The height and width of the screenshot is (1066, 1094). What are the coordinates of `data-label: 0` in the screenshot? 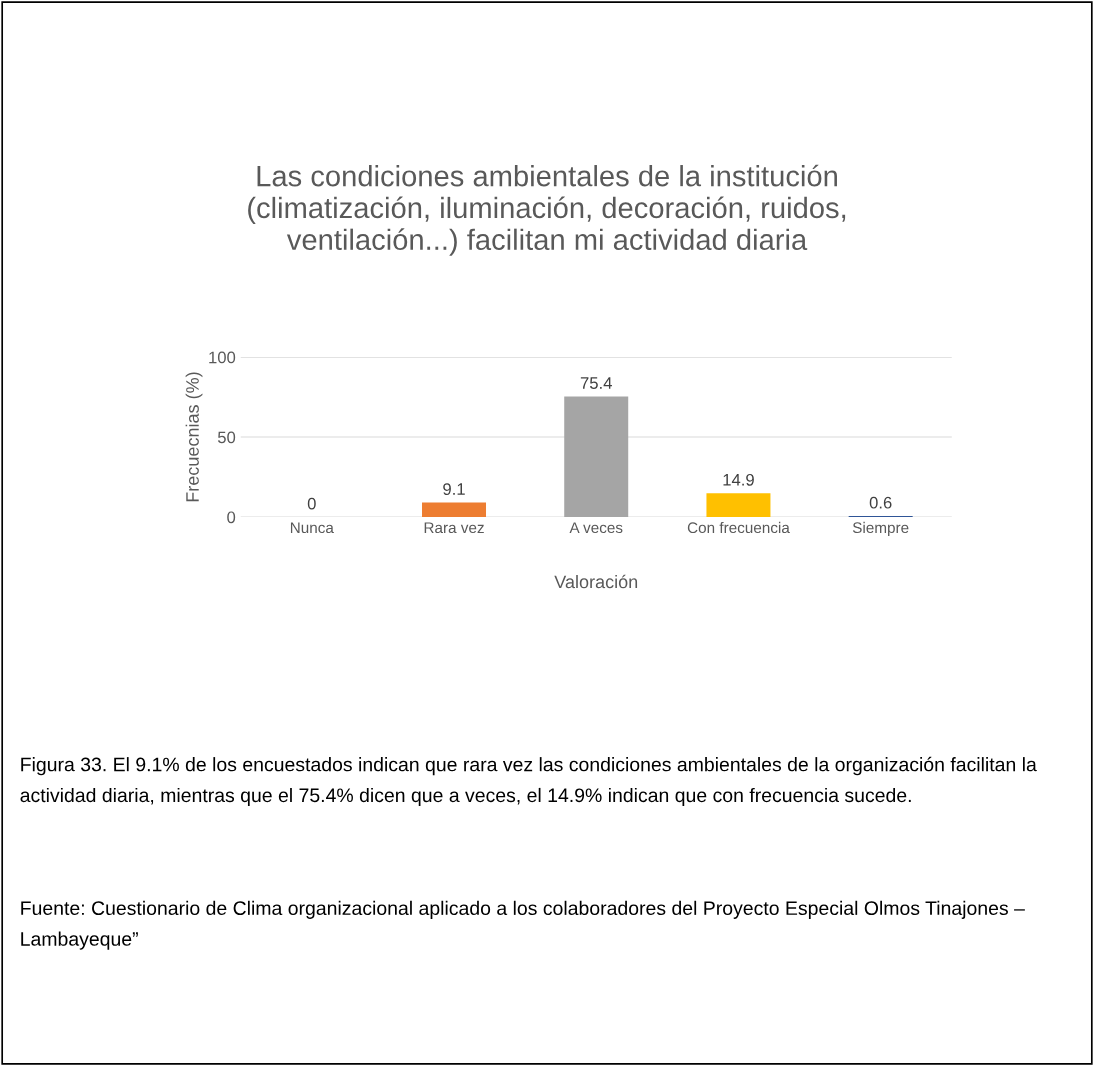 It's located at (311, 503).